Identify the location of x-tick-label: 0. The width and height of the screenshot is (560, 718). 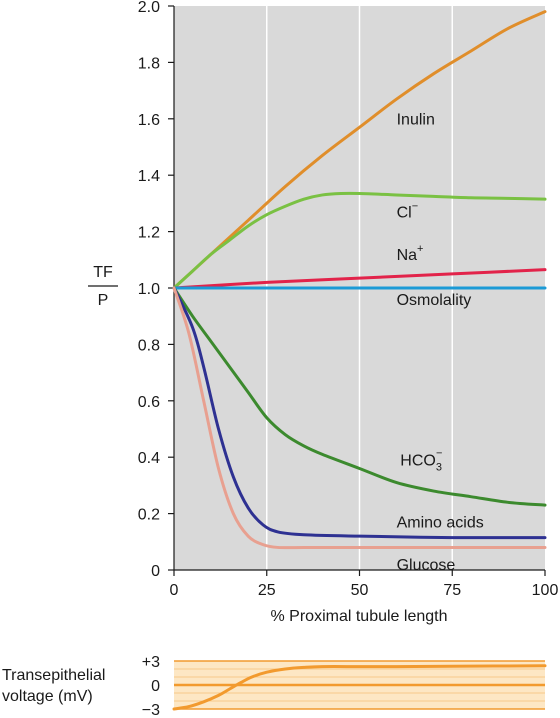
(174, 590).